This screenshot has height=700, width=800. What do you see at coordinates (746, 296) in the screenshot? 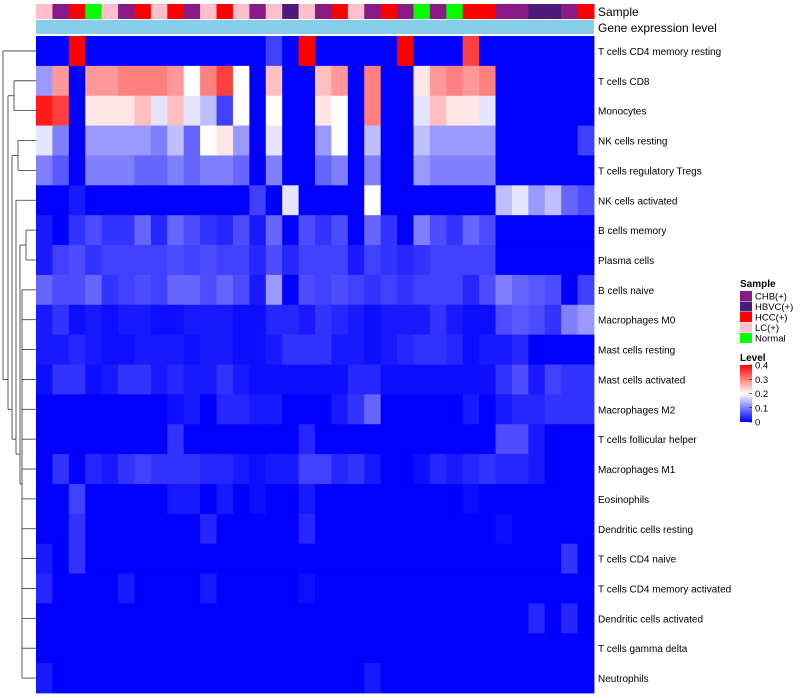
I see `legend-sample-swatch` at bounding box center [746, 296].